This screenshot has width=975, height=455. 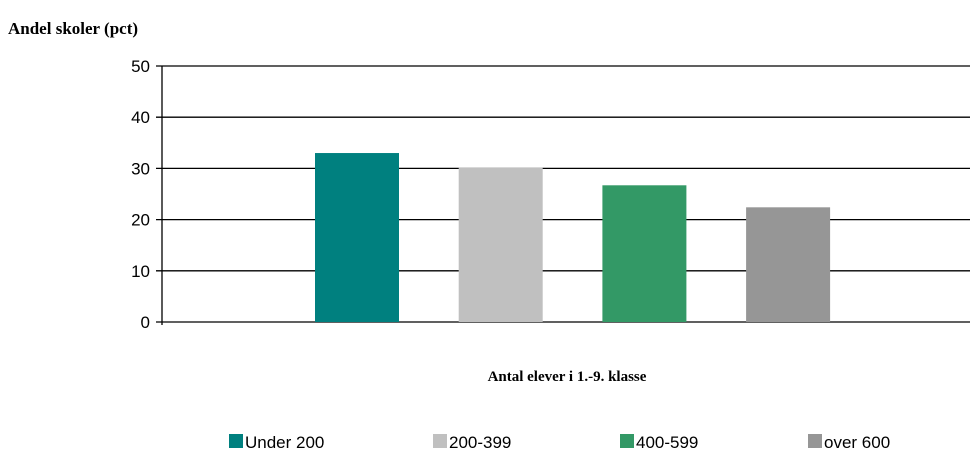 I want to click on y-axis-title: Andel skoler (pct), so click(x=73, y=28).